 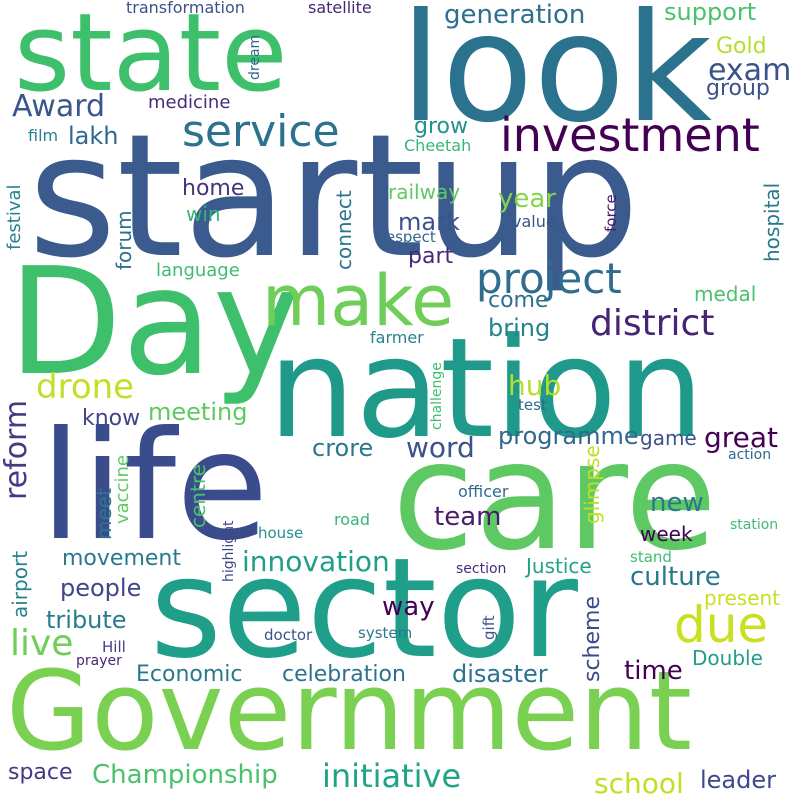 I want to click on word: movement, so click(x=121, y=558).